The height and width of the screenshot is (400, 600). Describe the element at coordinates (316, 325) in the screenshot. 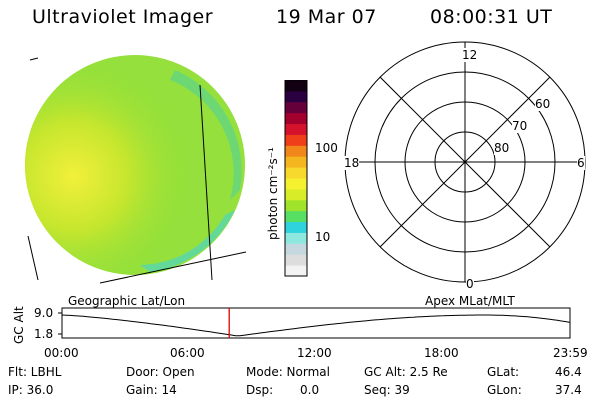

I see `altitude-curve` at that location.